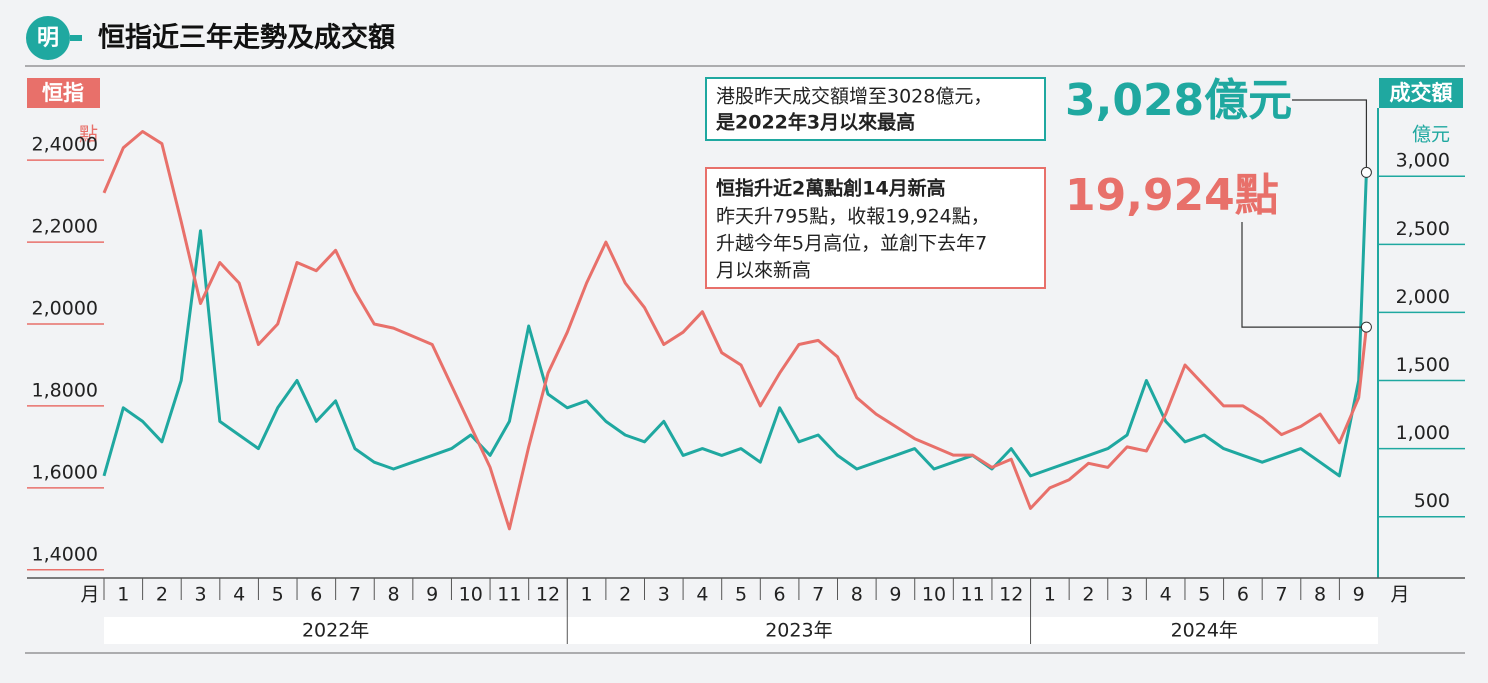 The width and height of the screenshot is (1488, 683). Describe the element at coordinates (763, 271) in the screenshot. I see `index-box-line: 月以來新高` at that location.